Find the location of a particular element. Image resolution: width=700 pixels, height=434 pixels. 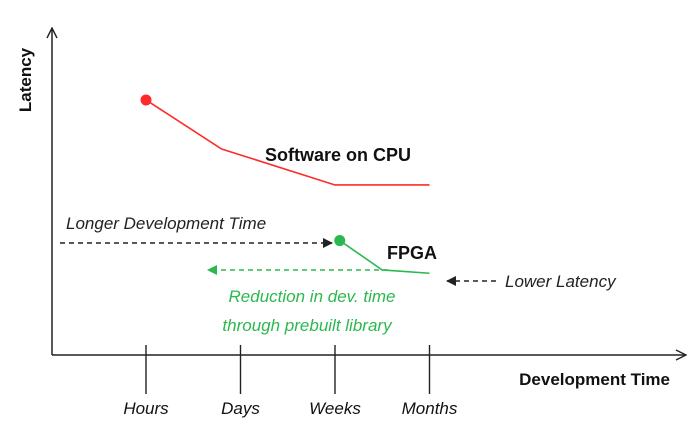

x-tick-label-months: Months is located at coordinates (430, 408).